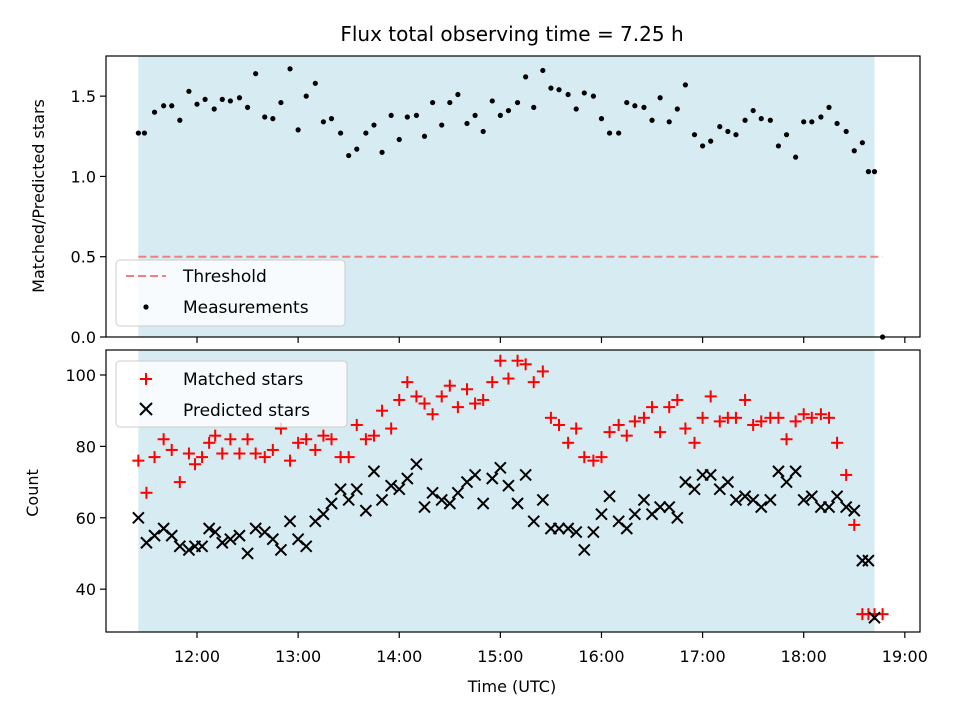 The height and width of the screenshot is (720, 960). I want to click on legend-predicted-label: Predicted stars, so click(246, 411).